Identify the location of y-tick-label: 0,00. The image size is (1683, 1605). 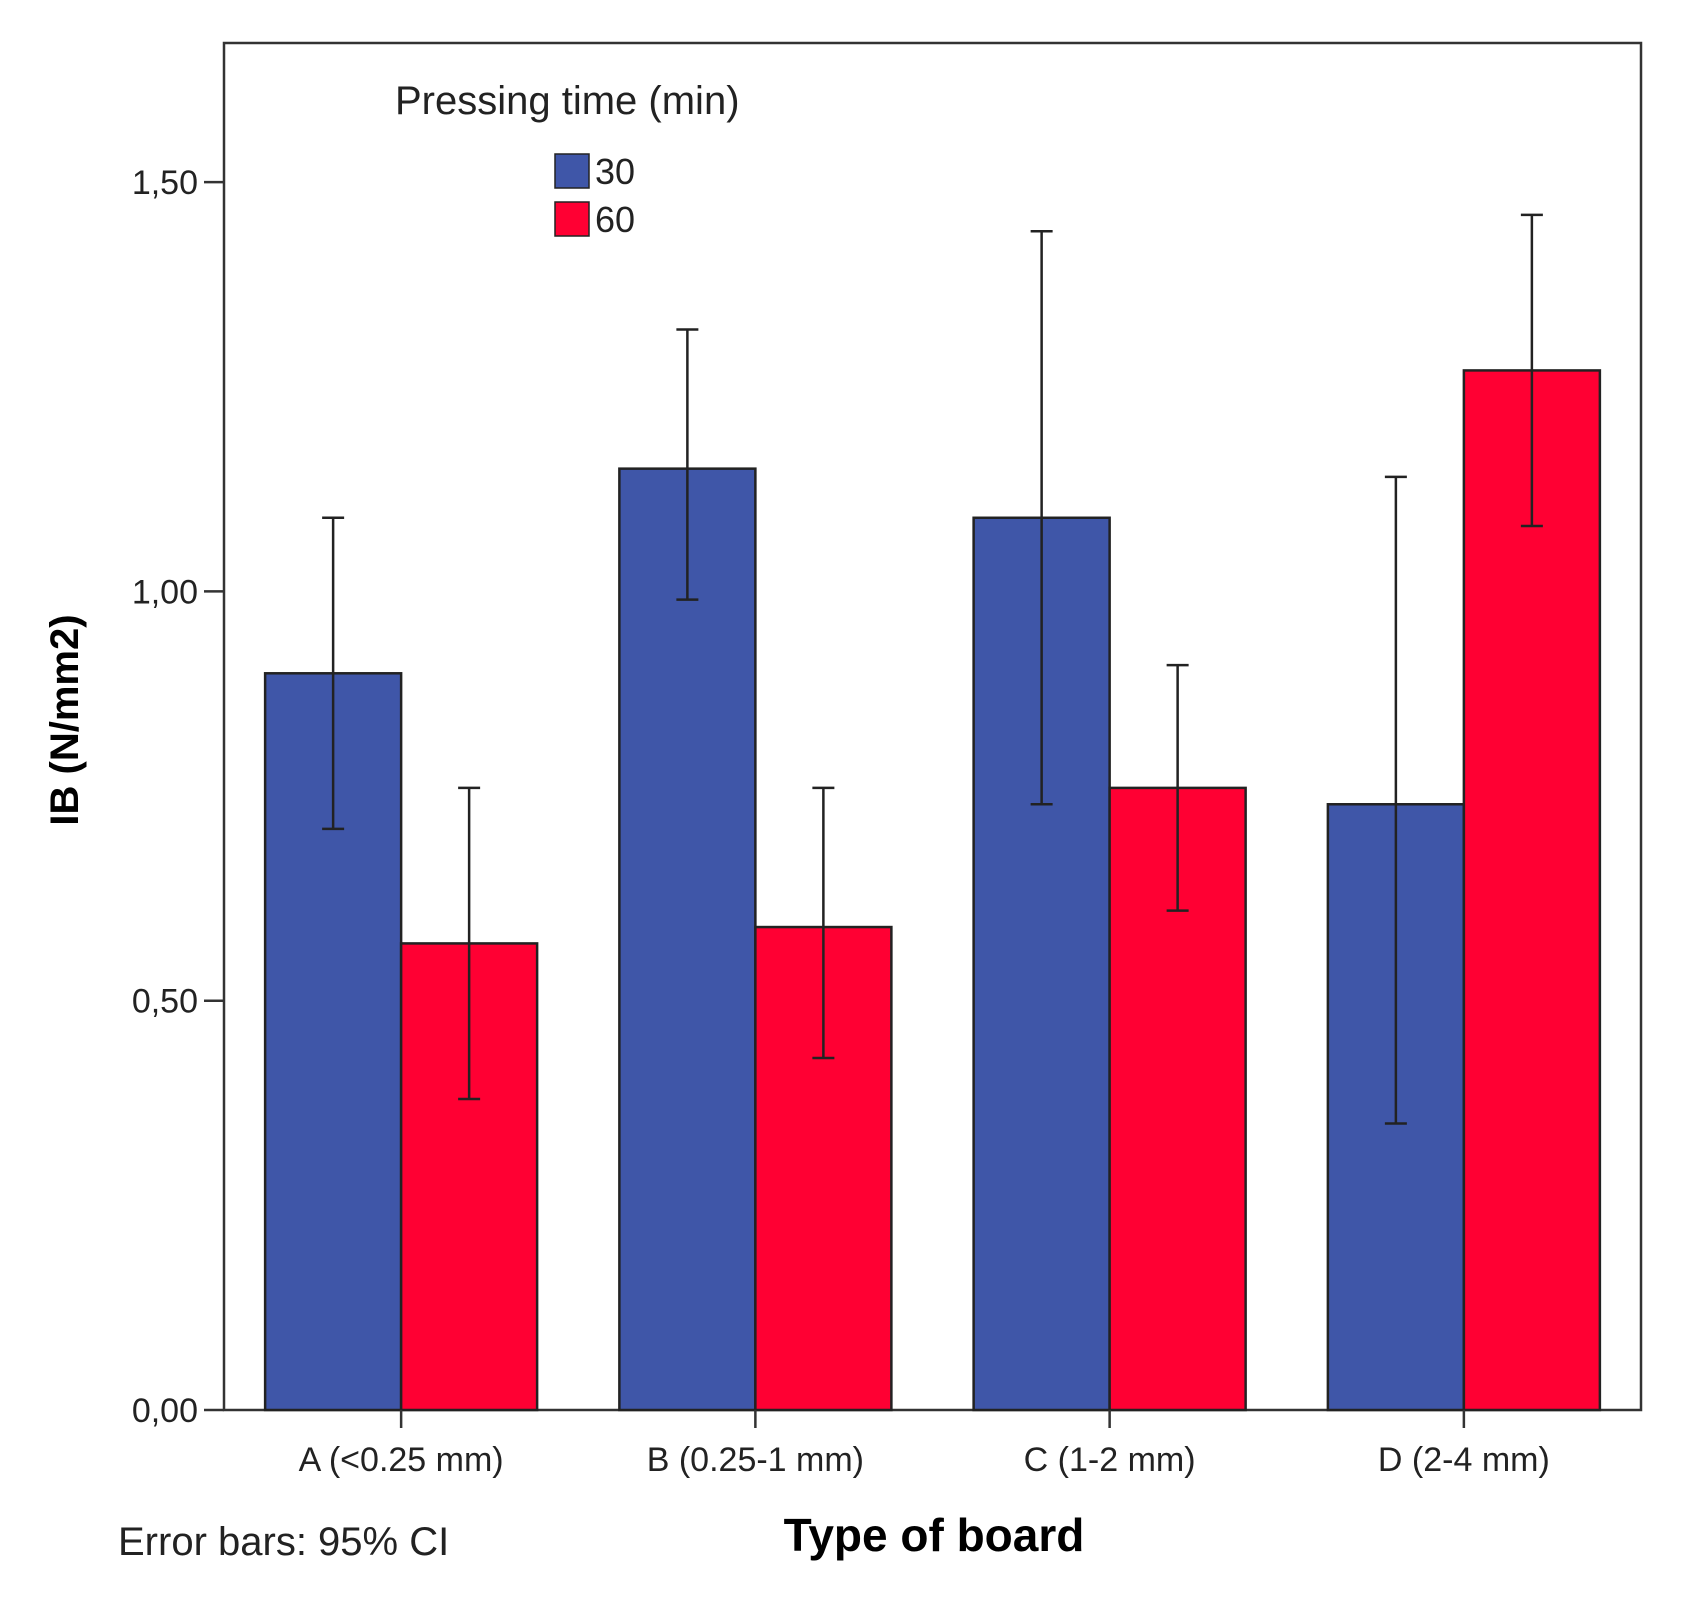
(165, 1411).